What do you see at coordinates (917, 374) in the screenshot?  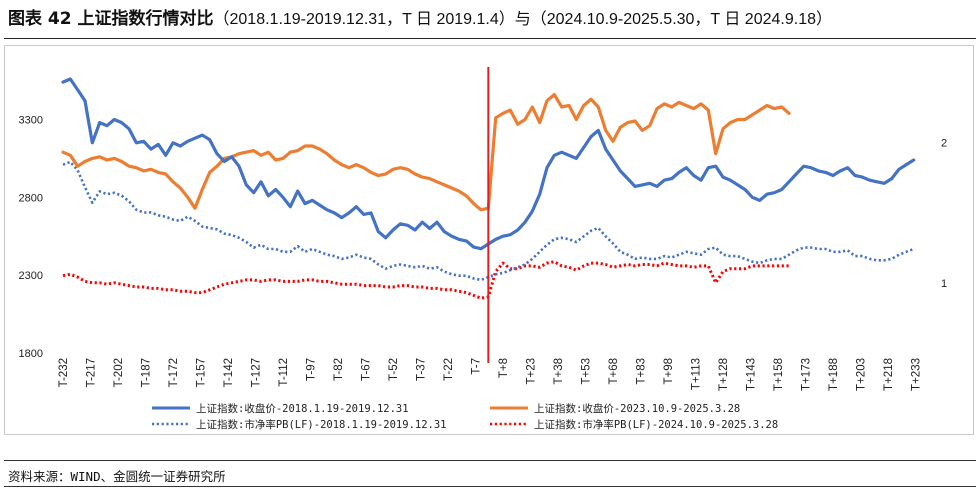 I see `x-tick-label: T+233` at bounding box center [917, 374].